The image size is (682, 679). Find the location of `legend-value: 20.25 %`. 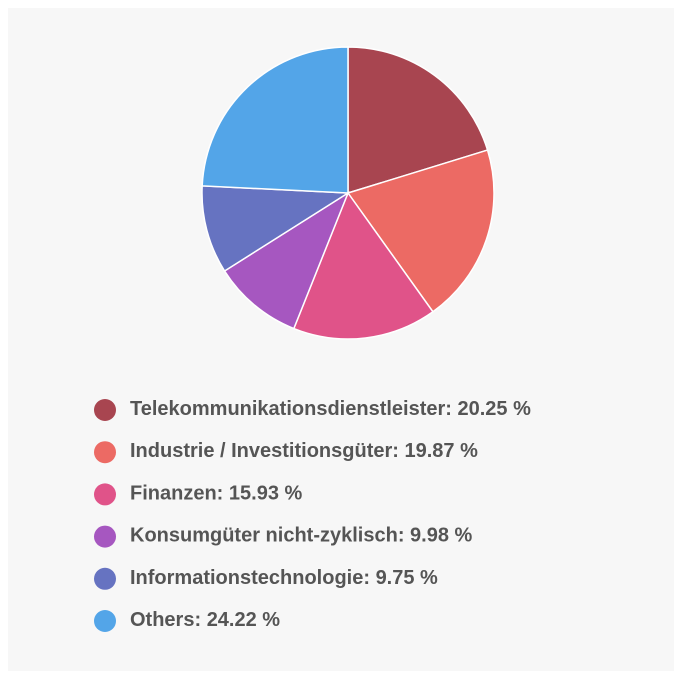

legend-value: 20.25 % is located at coordinates (495, 409).